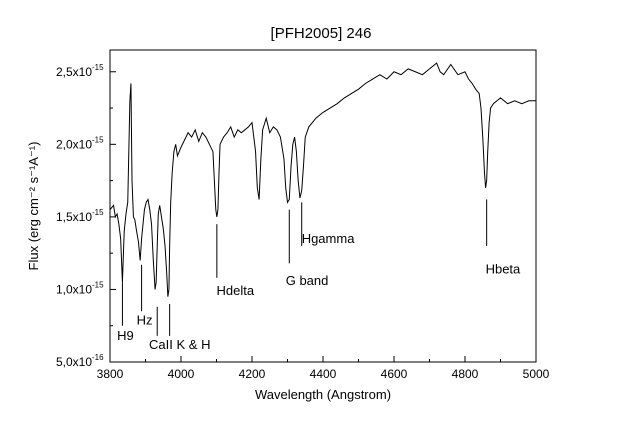 The image size is (623, 435). What do you see at coordinates (33, 206) in the screenshot?
I see `y-axis-title: Flux (erg cm⁻² s⁻¹A⁻¹)` at bounding box center [33, 206].